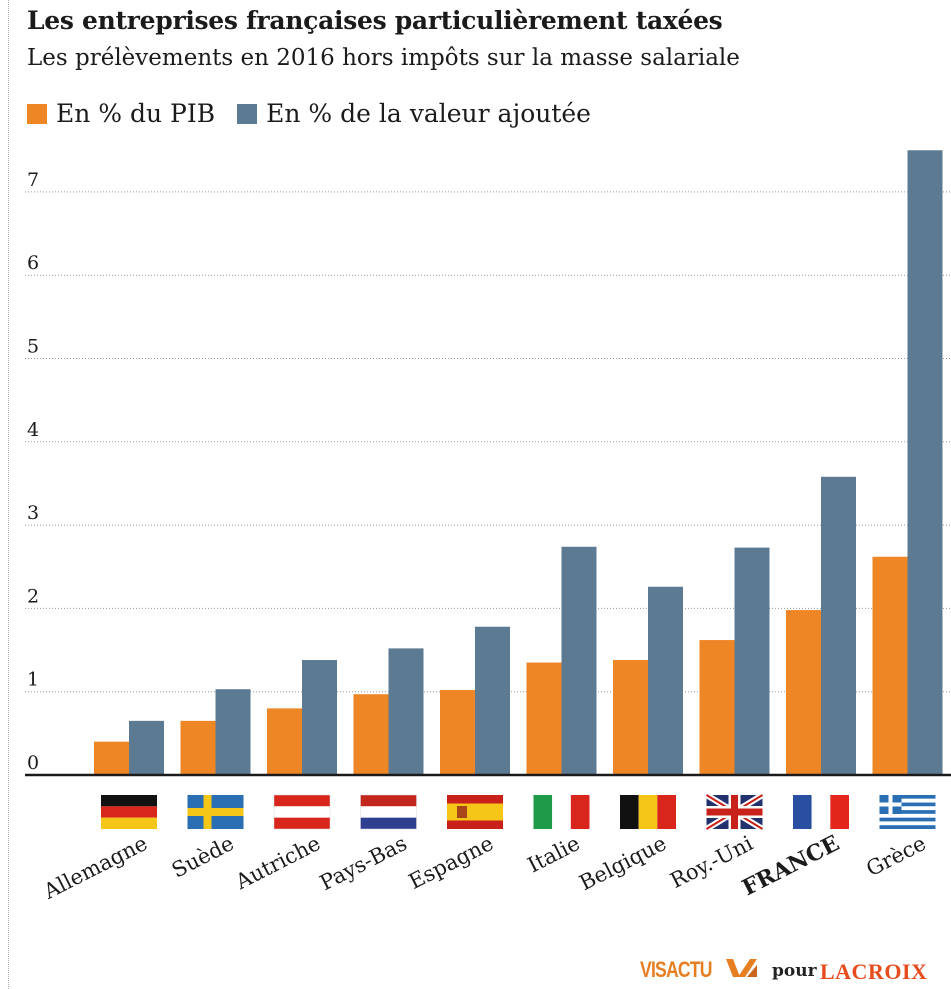 The image size is (951, 989). Describe the element at coordinates (203, 856) in the screenshot. I see `category-label-1: Suède` at that location.